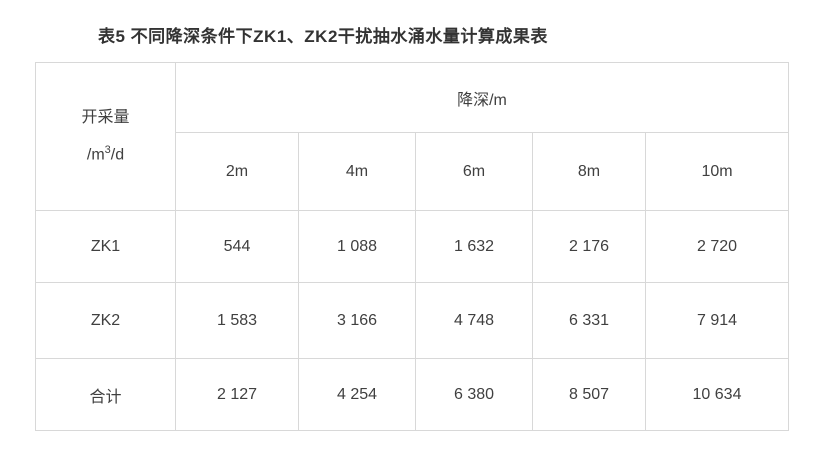  Describe the element at coordinates (589, 320) in the screenshot. I see `cell-zk2-8m: 6 331` at that location.